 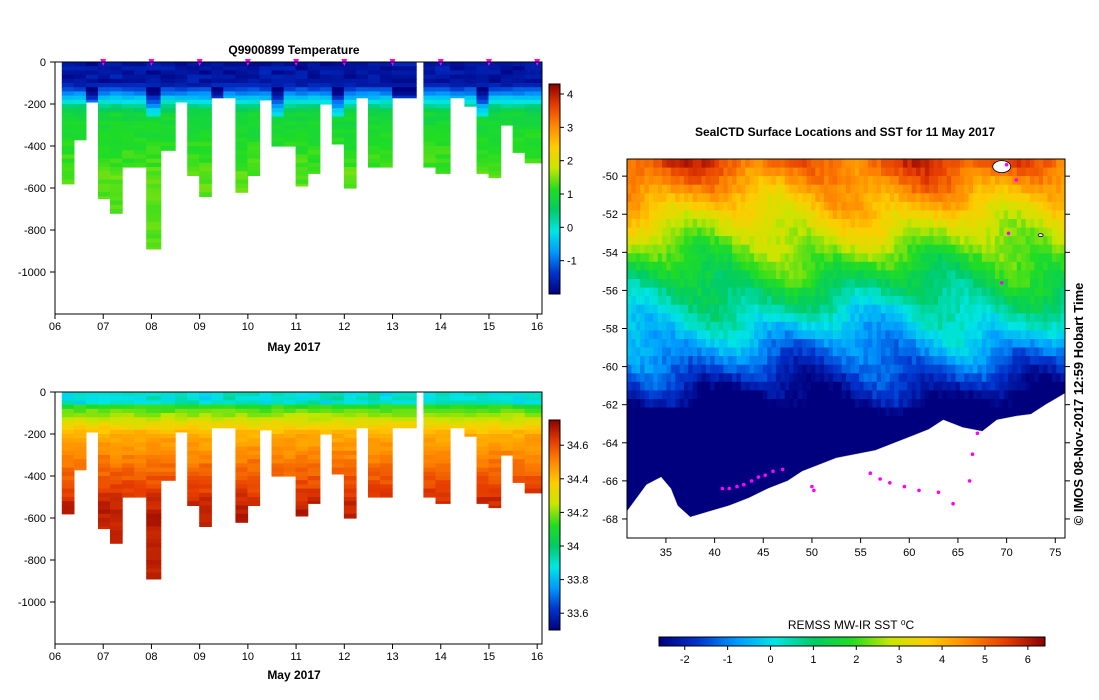 What do you see at coordinates (43, 393) in the screenshot?
I see `y-tick-label: 0` at bounding box center [43, 393].